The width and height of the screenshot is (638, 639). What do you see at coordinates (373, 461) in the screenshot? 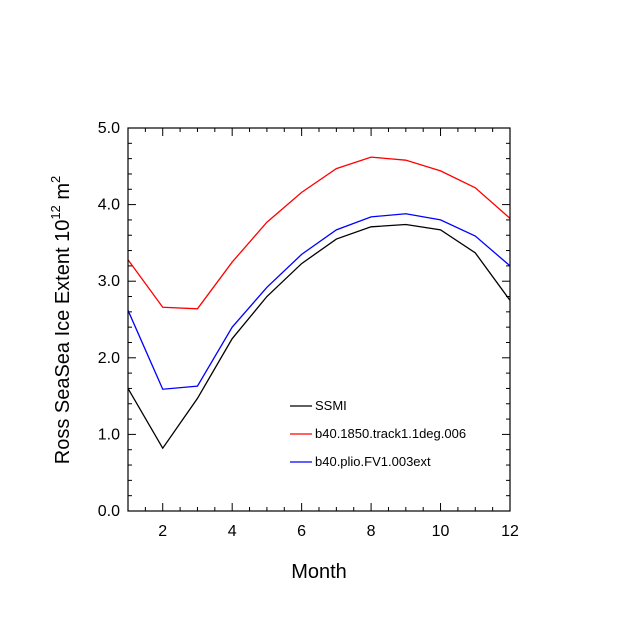
I see `legend-label: b40.plio.FV1.003ext` at bounding box center [373, 461].